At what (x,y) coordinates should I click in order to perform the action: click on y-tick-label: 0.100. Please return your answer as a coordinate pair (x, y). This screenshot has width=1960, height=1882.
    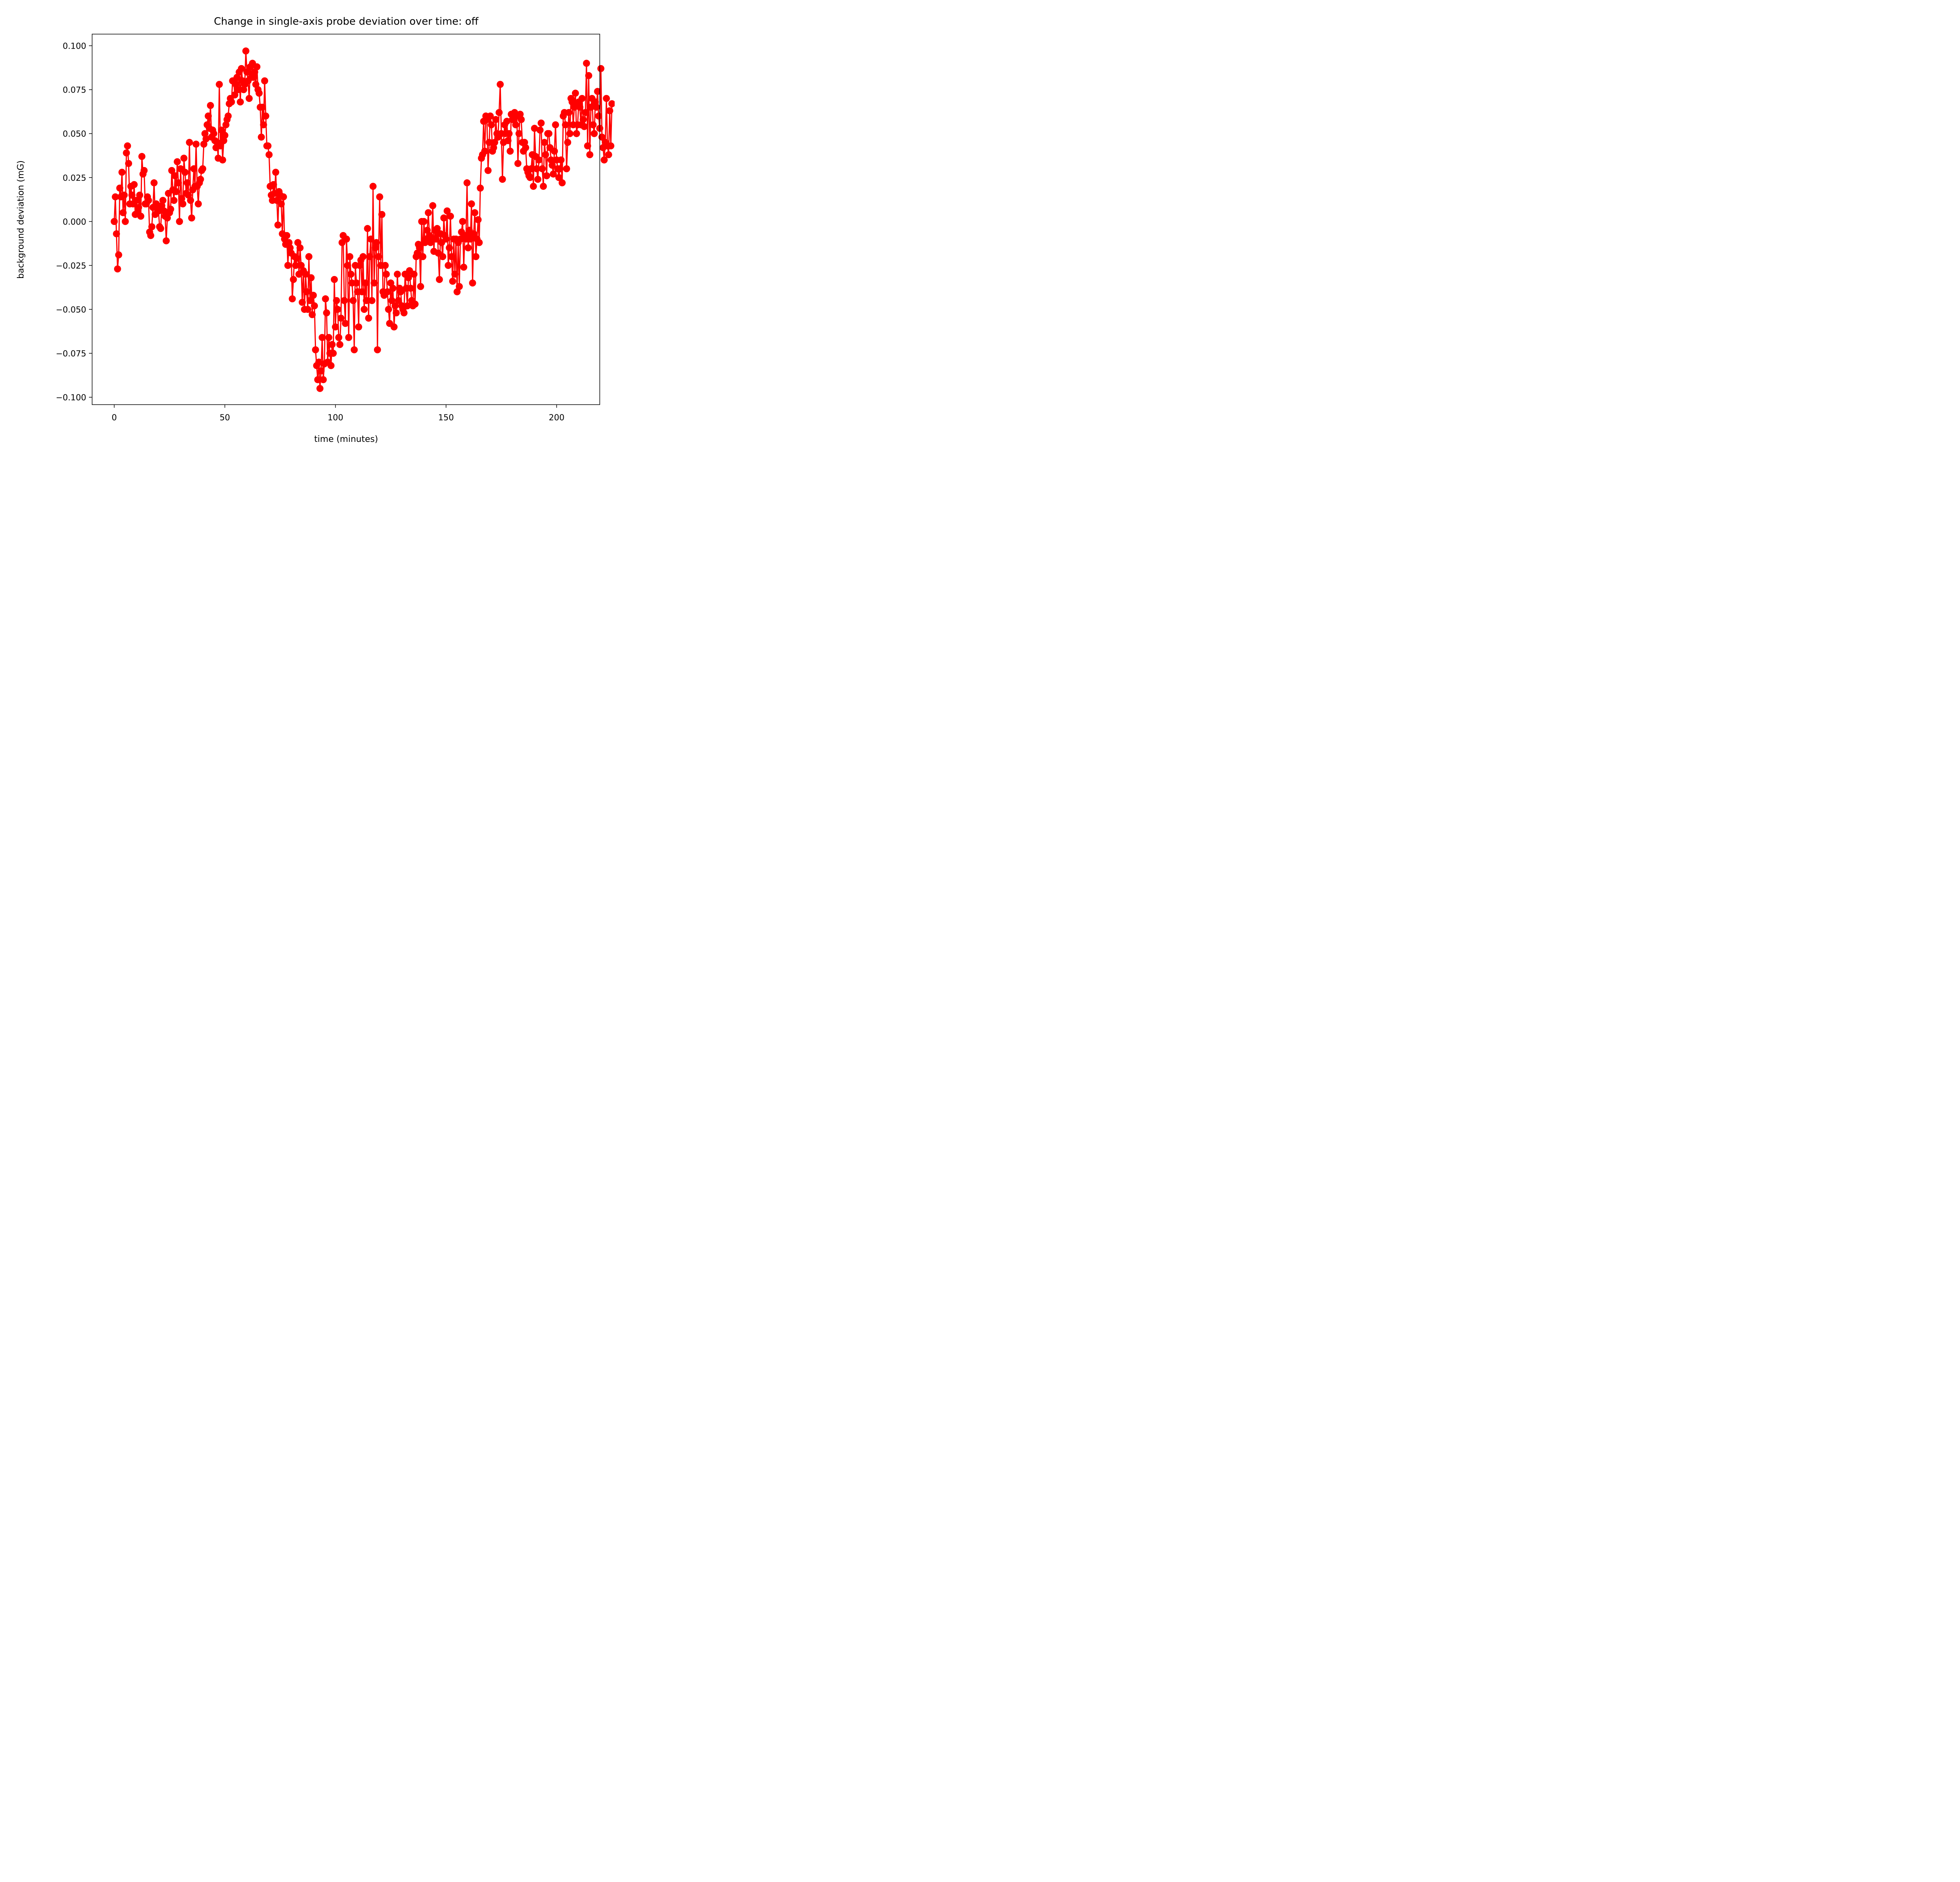
    Looking at the image, I should click on (74, 46).